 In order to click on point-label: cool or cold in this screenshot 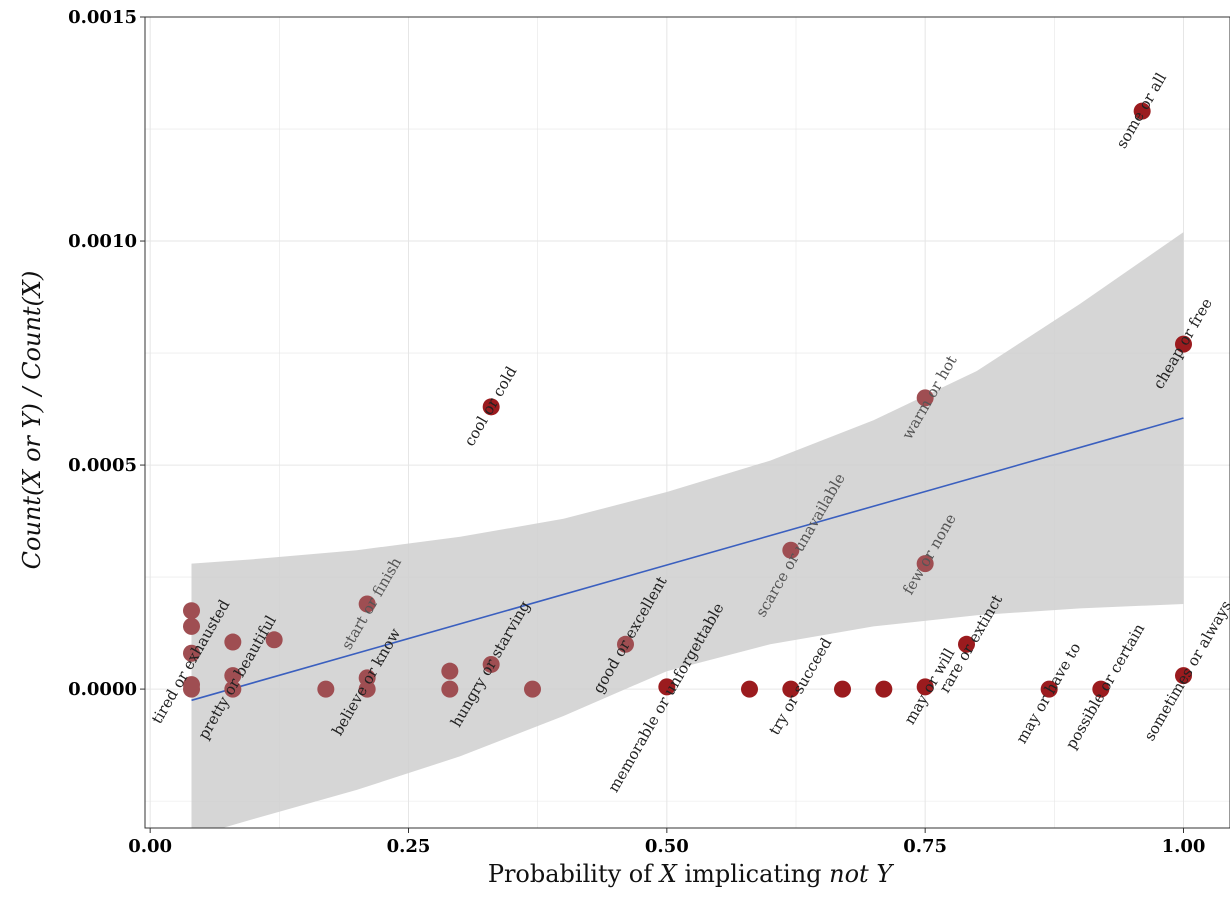, I will do `click(490, 406)`.